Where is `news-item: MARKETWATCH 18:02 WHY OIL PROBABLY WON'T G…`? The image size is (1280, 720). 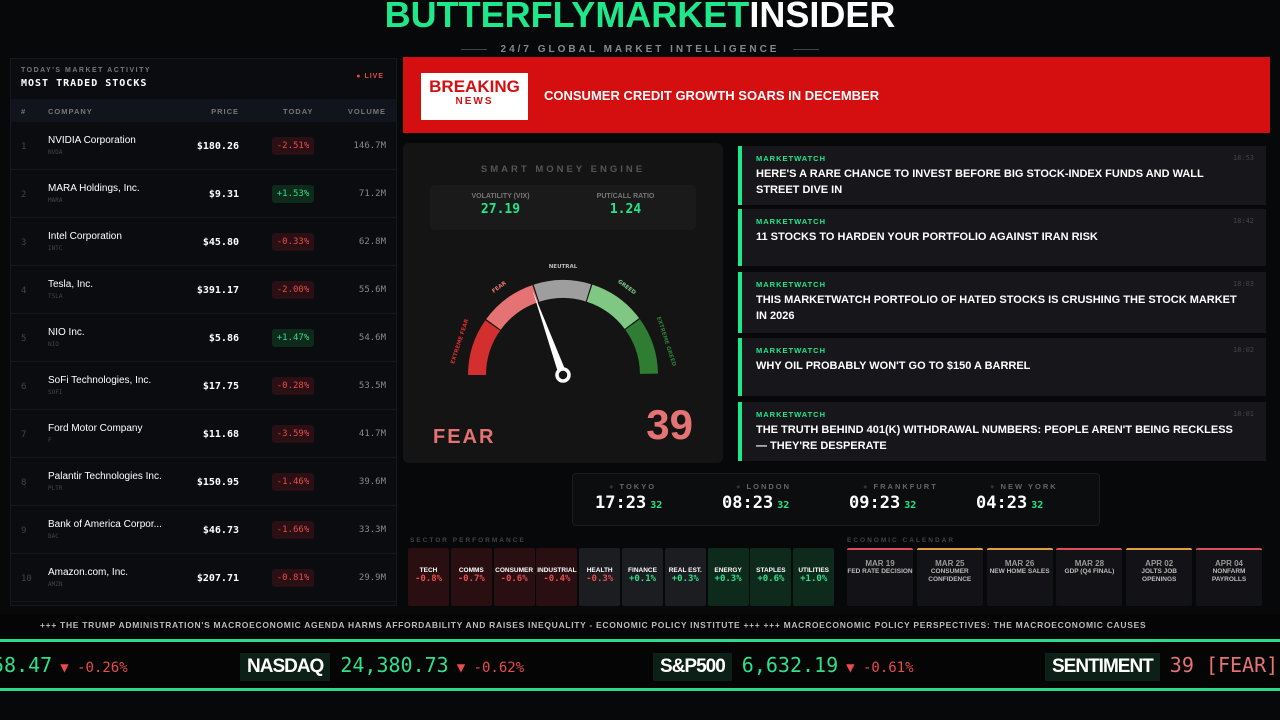
news-item: MARKETWATCH 18:02 WHY OIL PROBABLY WON'T G… is located at coordinates (1002, 367).